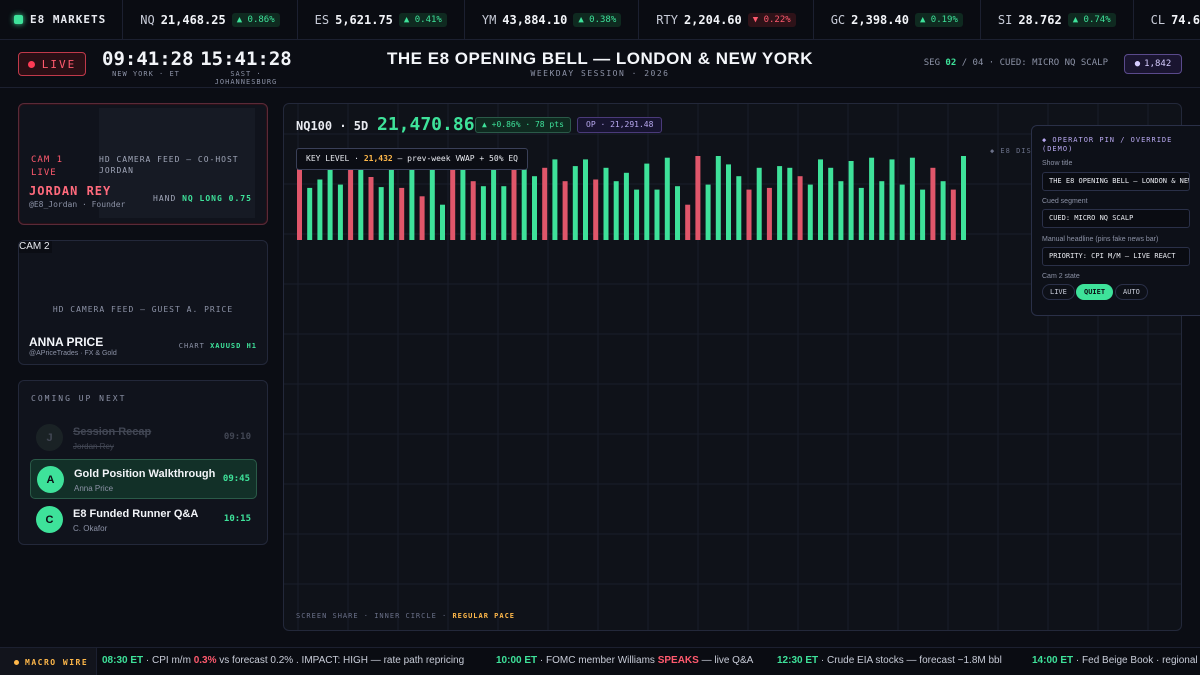  What do you see at coordinates (169, 165) in the screenshot?
I see `cam-1-feed-text: HD CAMERA FEED — CO-HOST JORDAN` at bounding box center [169, 165].